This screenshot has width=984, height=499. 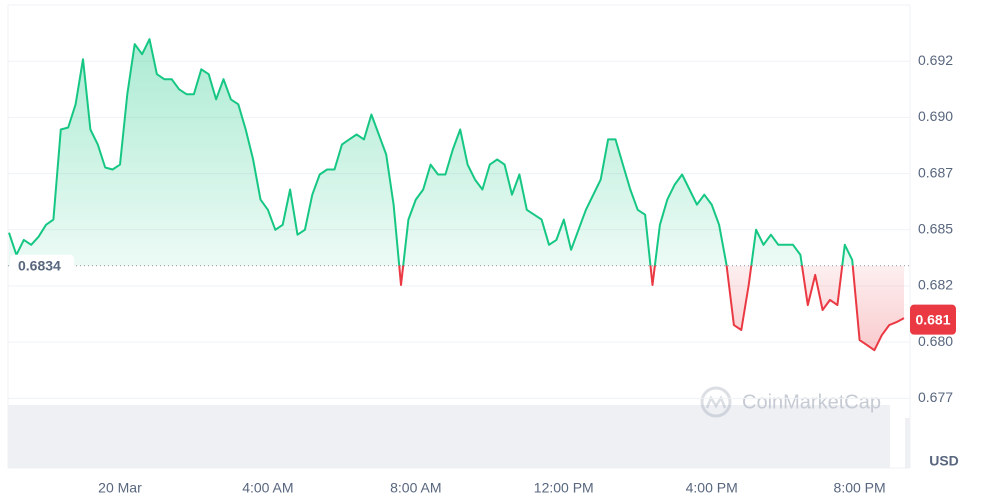 What do you see at coordinates (712, 488) in the screenshot?
I see `x-tick-label: 4:00 PM` at bounding box center [712, 488].